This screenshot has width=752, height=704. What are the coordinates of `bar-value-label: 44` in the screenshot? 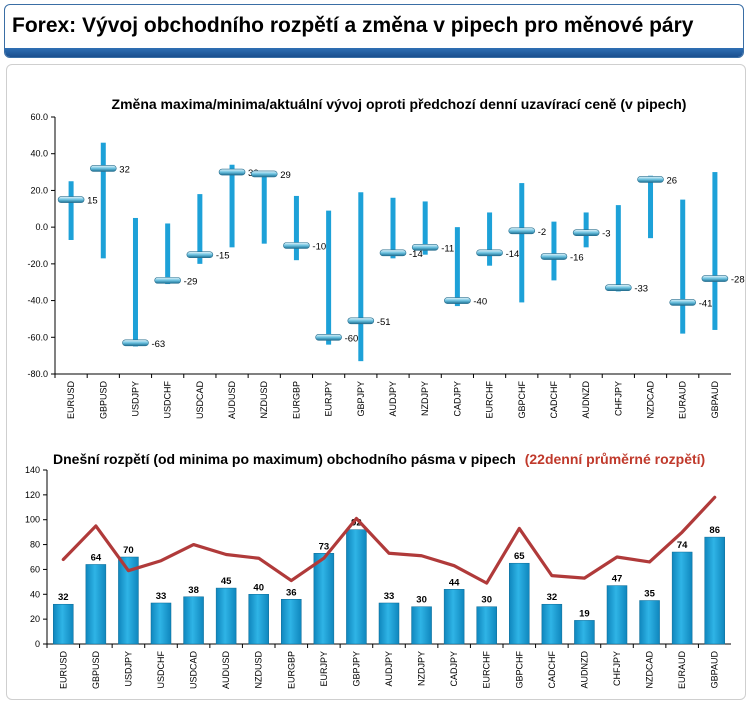 It's located at (454, 582).